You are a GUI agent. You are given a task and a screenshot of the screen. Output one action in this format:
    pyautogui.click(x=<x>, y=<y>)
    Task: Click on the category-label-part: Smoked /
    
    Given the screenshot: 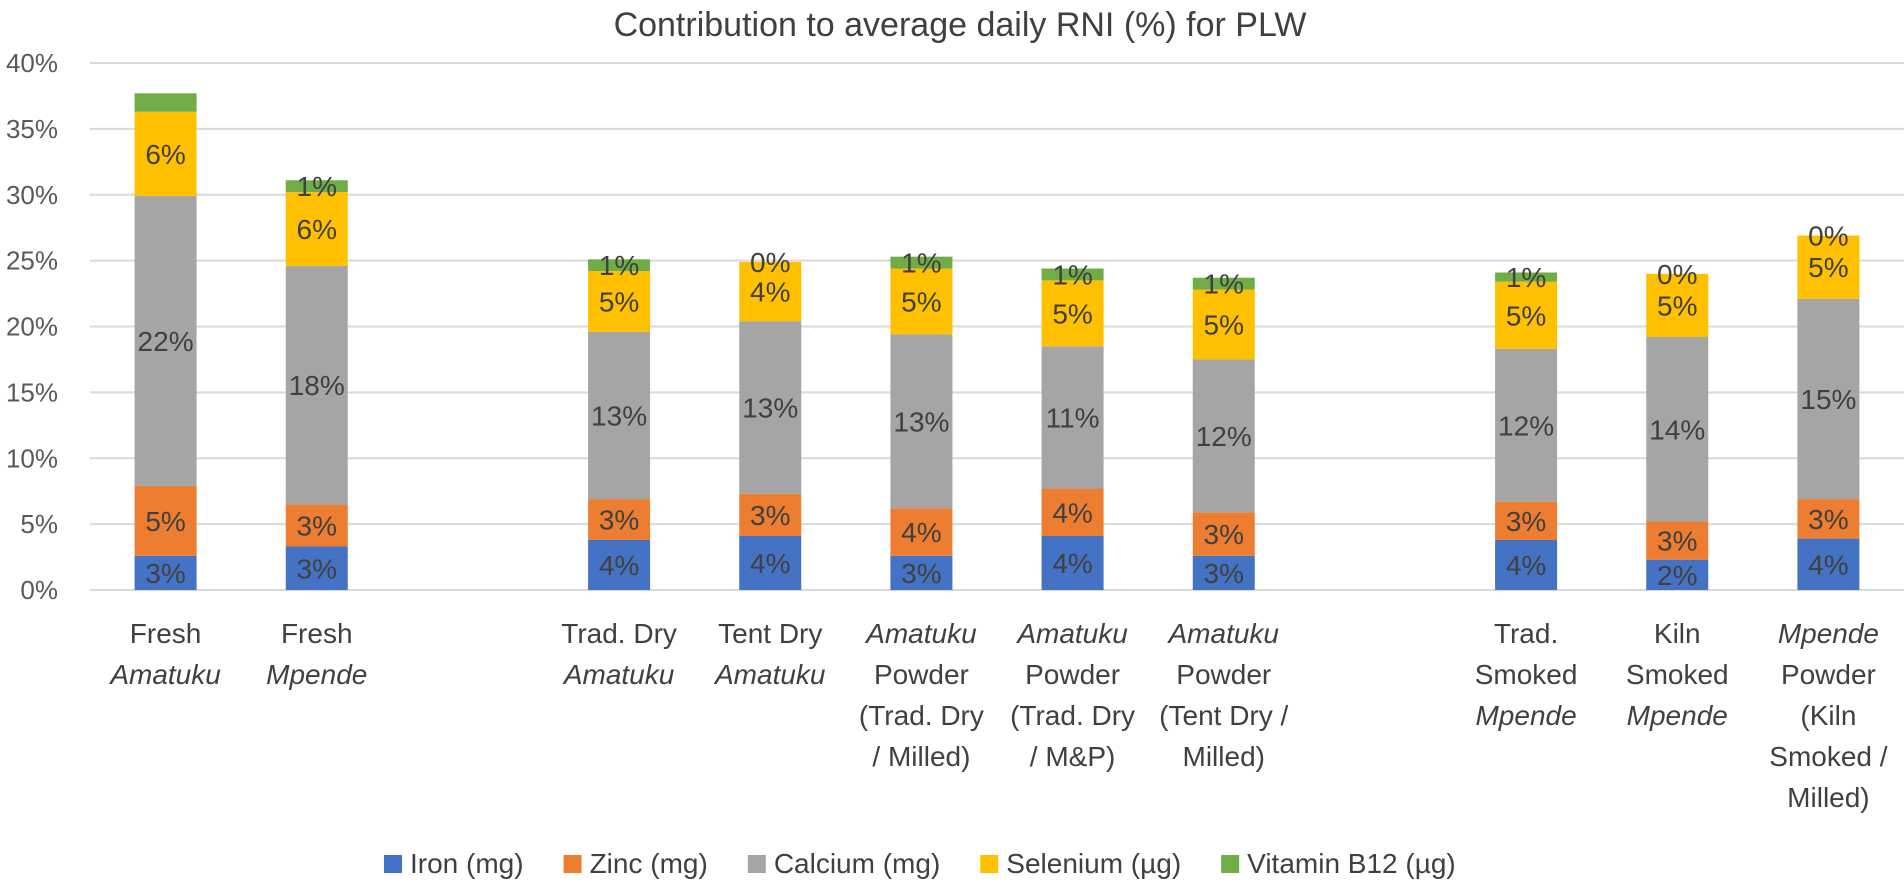 What is the action you would take?
    pyautogui.click(x=1828, y=756)
    